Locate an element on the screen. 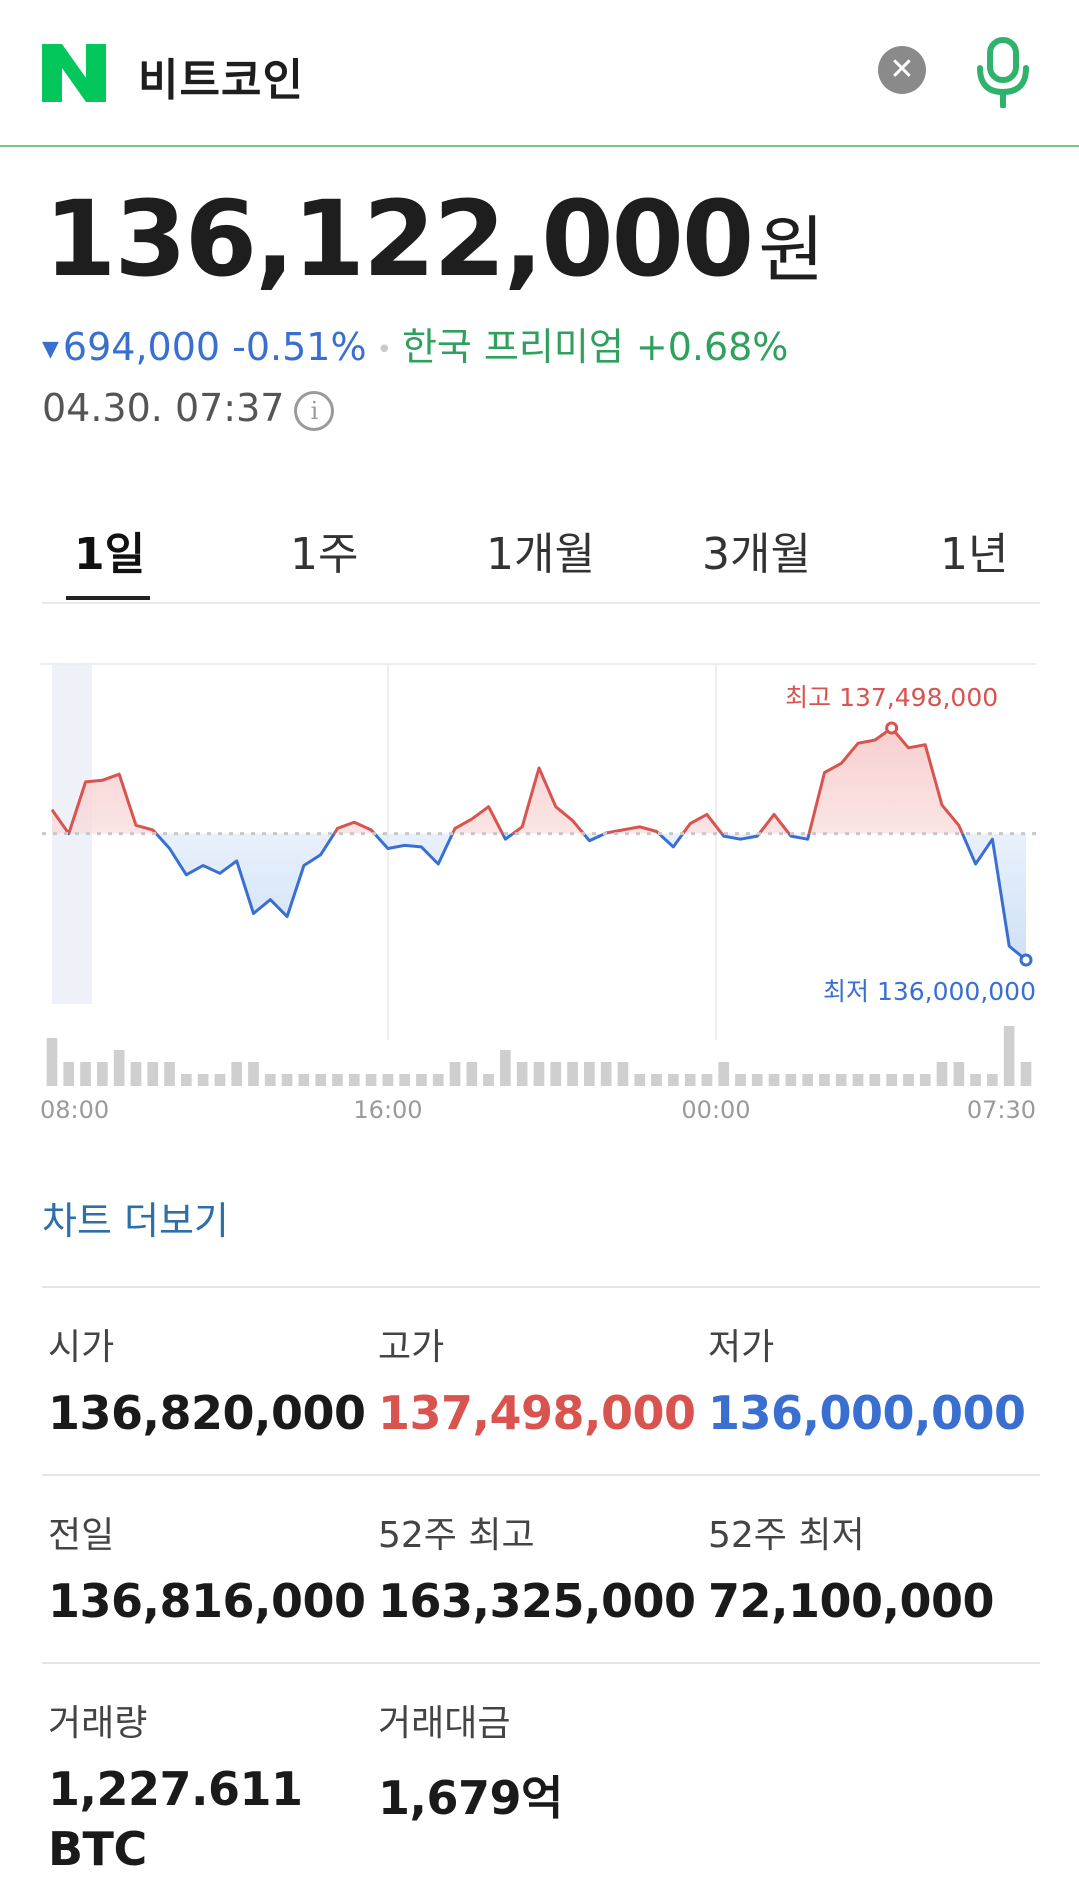 The image size is (1079, 1901). change-percent: -0.51% is located at coordinates (299, 347).